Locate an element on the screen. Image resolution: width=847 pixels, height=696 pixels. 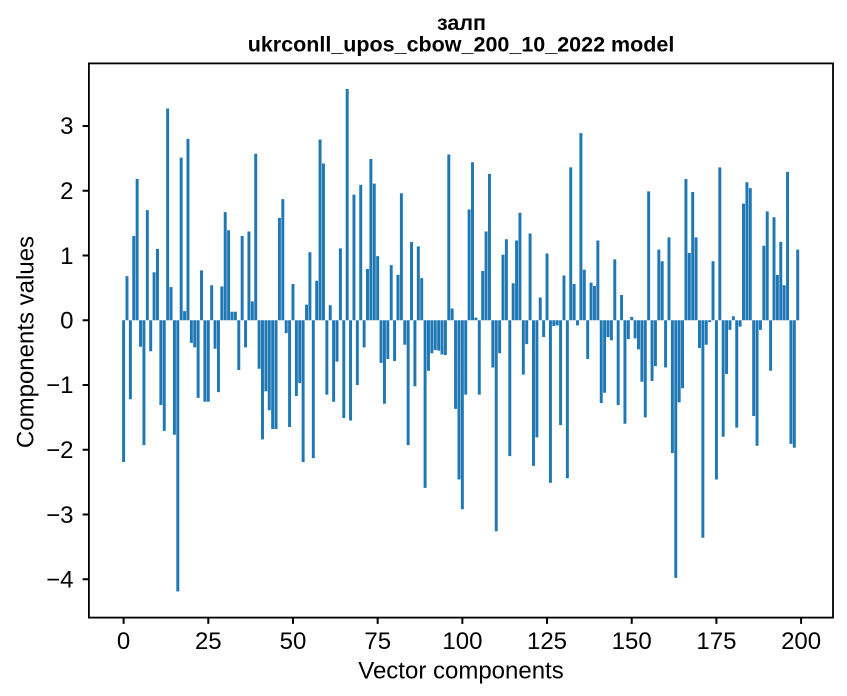
svg-text: −2 is located at coordinates (59, 450).